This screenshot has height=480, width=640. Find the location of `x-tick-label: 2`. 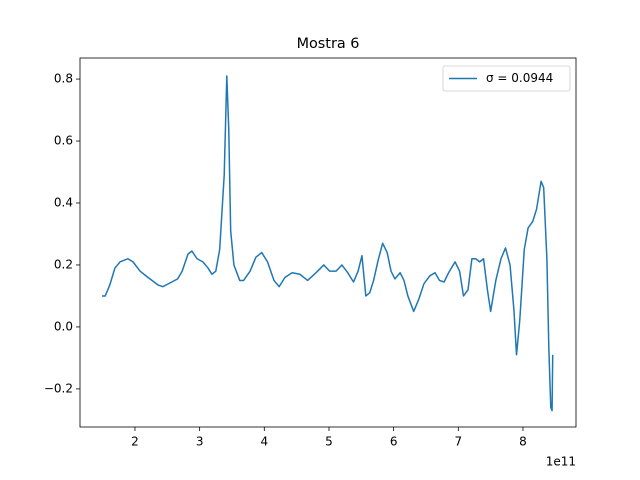

x-tick-label: 2 is located at coordinates (135, 442).